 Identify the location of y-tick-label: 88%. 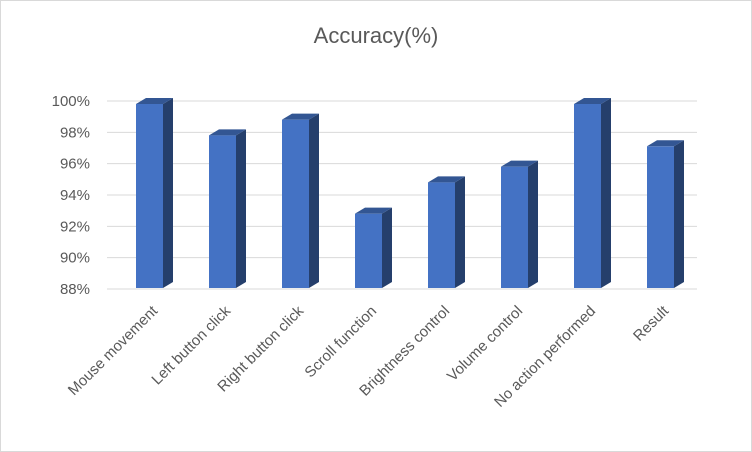
(75, 289).